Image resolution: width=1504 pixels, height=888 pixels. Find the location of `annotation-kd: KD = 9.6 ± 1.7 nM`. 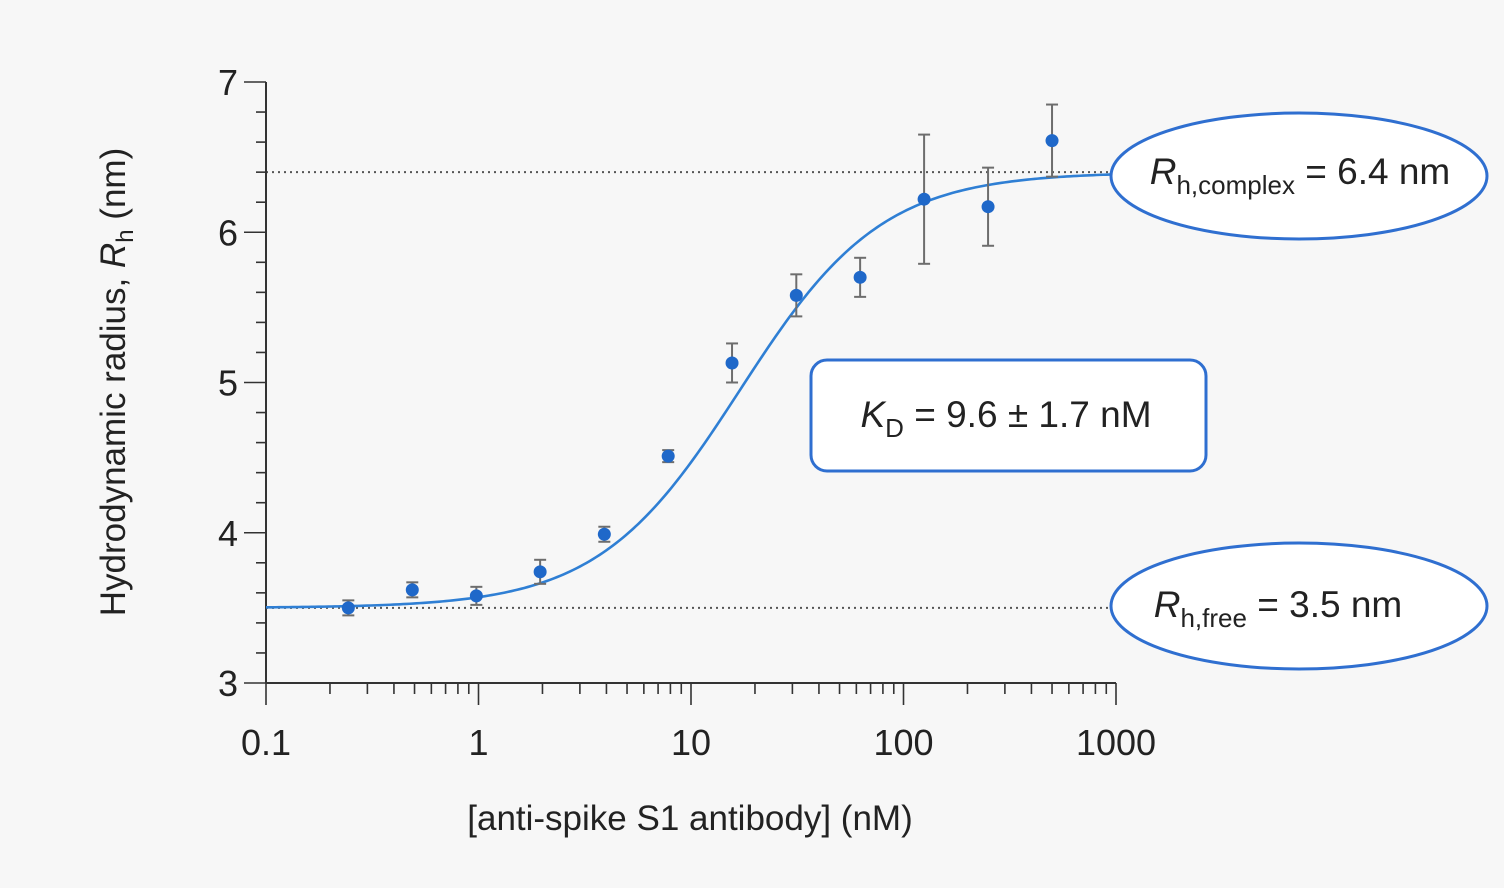

annotation-kd: KD = 9.6 ± 1.7 nM is located at coordinates (1008, 415).